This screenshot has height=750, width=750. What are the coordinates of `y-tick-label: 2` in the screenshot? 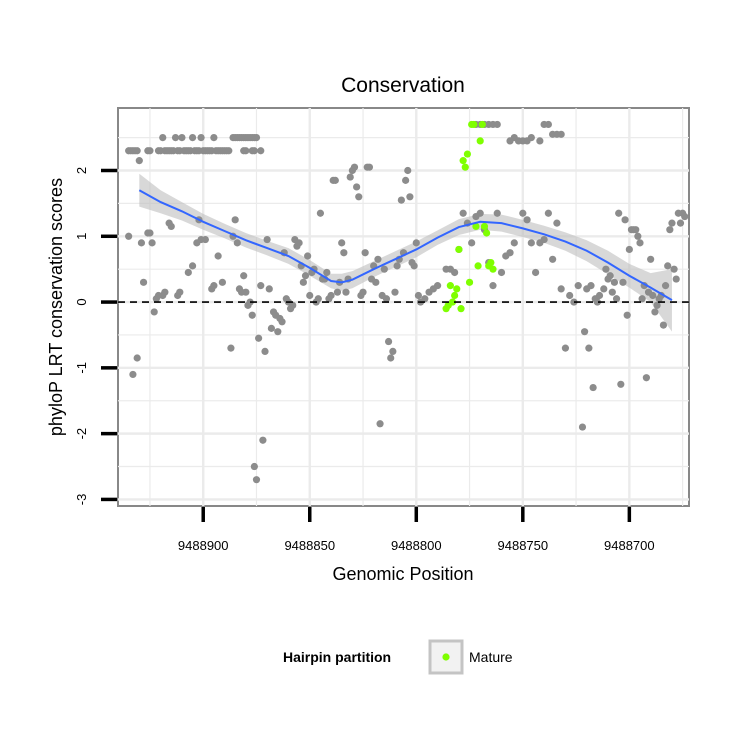 It's located at (81, 170).